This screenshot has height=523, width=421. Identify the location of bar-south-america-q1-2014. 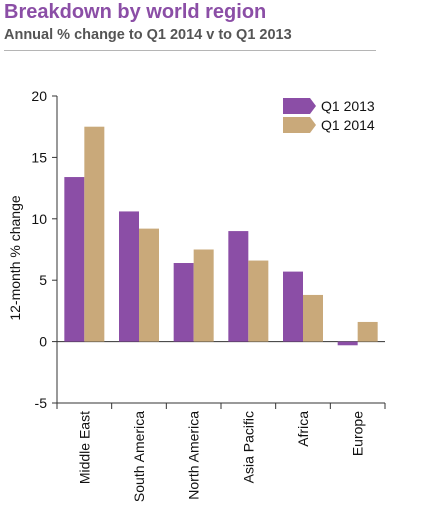
(149, 285).